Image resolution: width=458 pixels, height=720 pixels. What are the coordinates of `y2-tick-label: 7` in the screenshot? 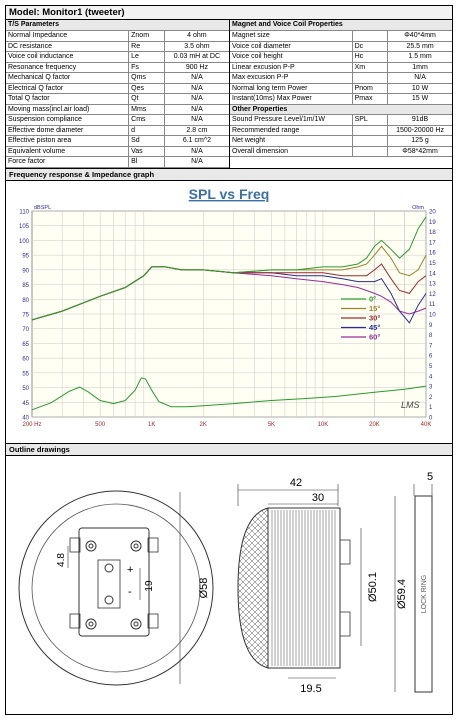 It's located at (431, 346).